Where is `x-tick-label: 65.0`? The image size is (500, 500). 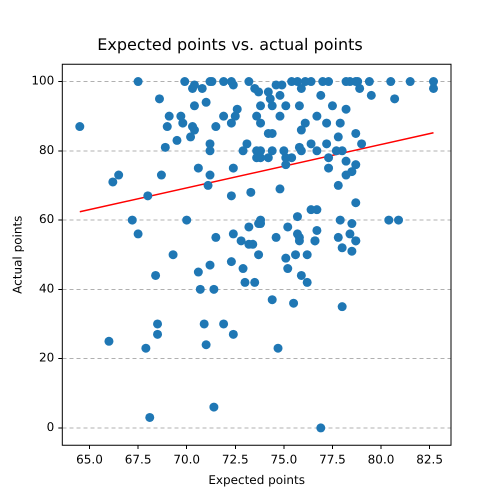 x-tick-label: 65.0 is located at coordinates (89, 459).